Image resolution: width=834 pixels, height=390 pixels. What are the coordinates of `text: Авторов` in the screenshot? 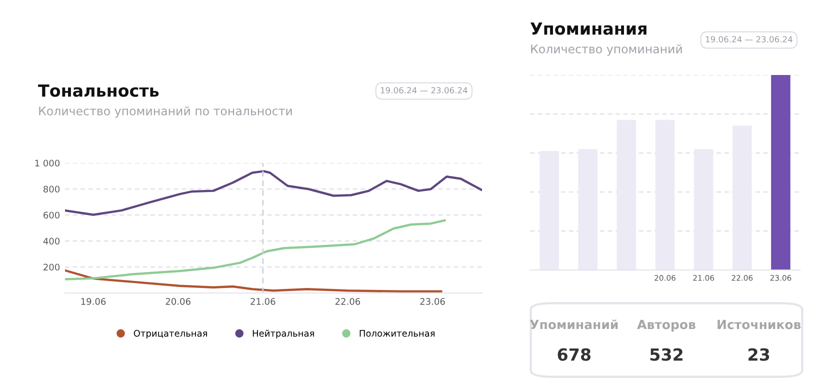 It's located at (666, 326).